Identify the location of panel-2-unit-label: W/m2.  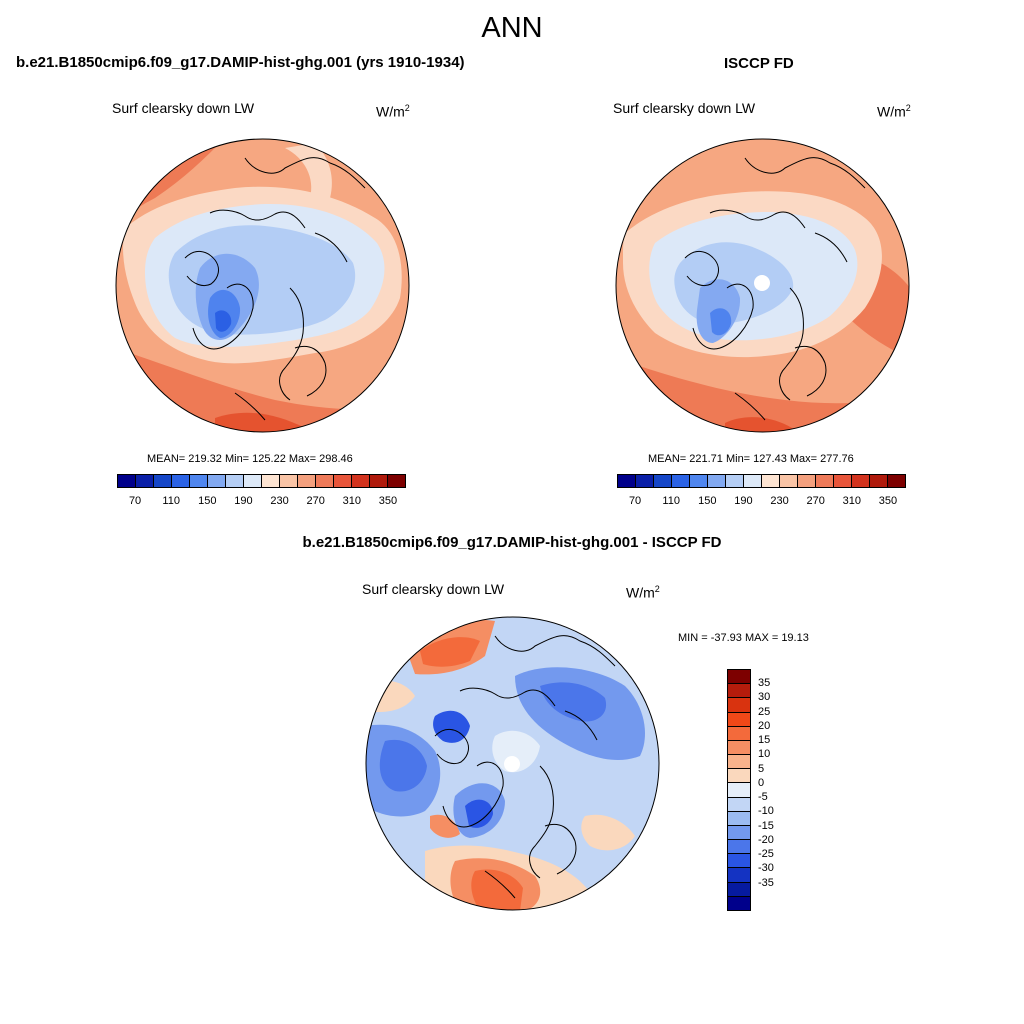
(894, 111).